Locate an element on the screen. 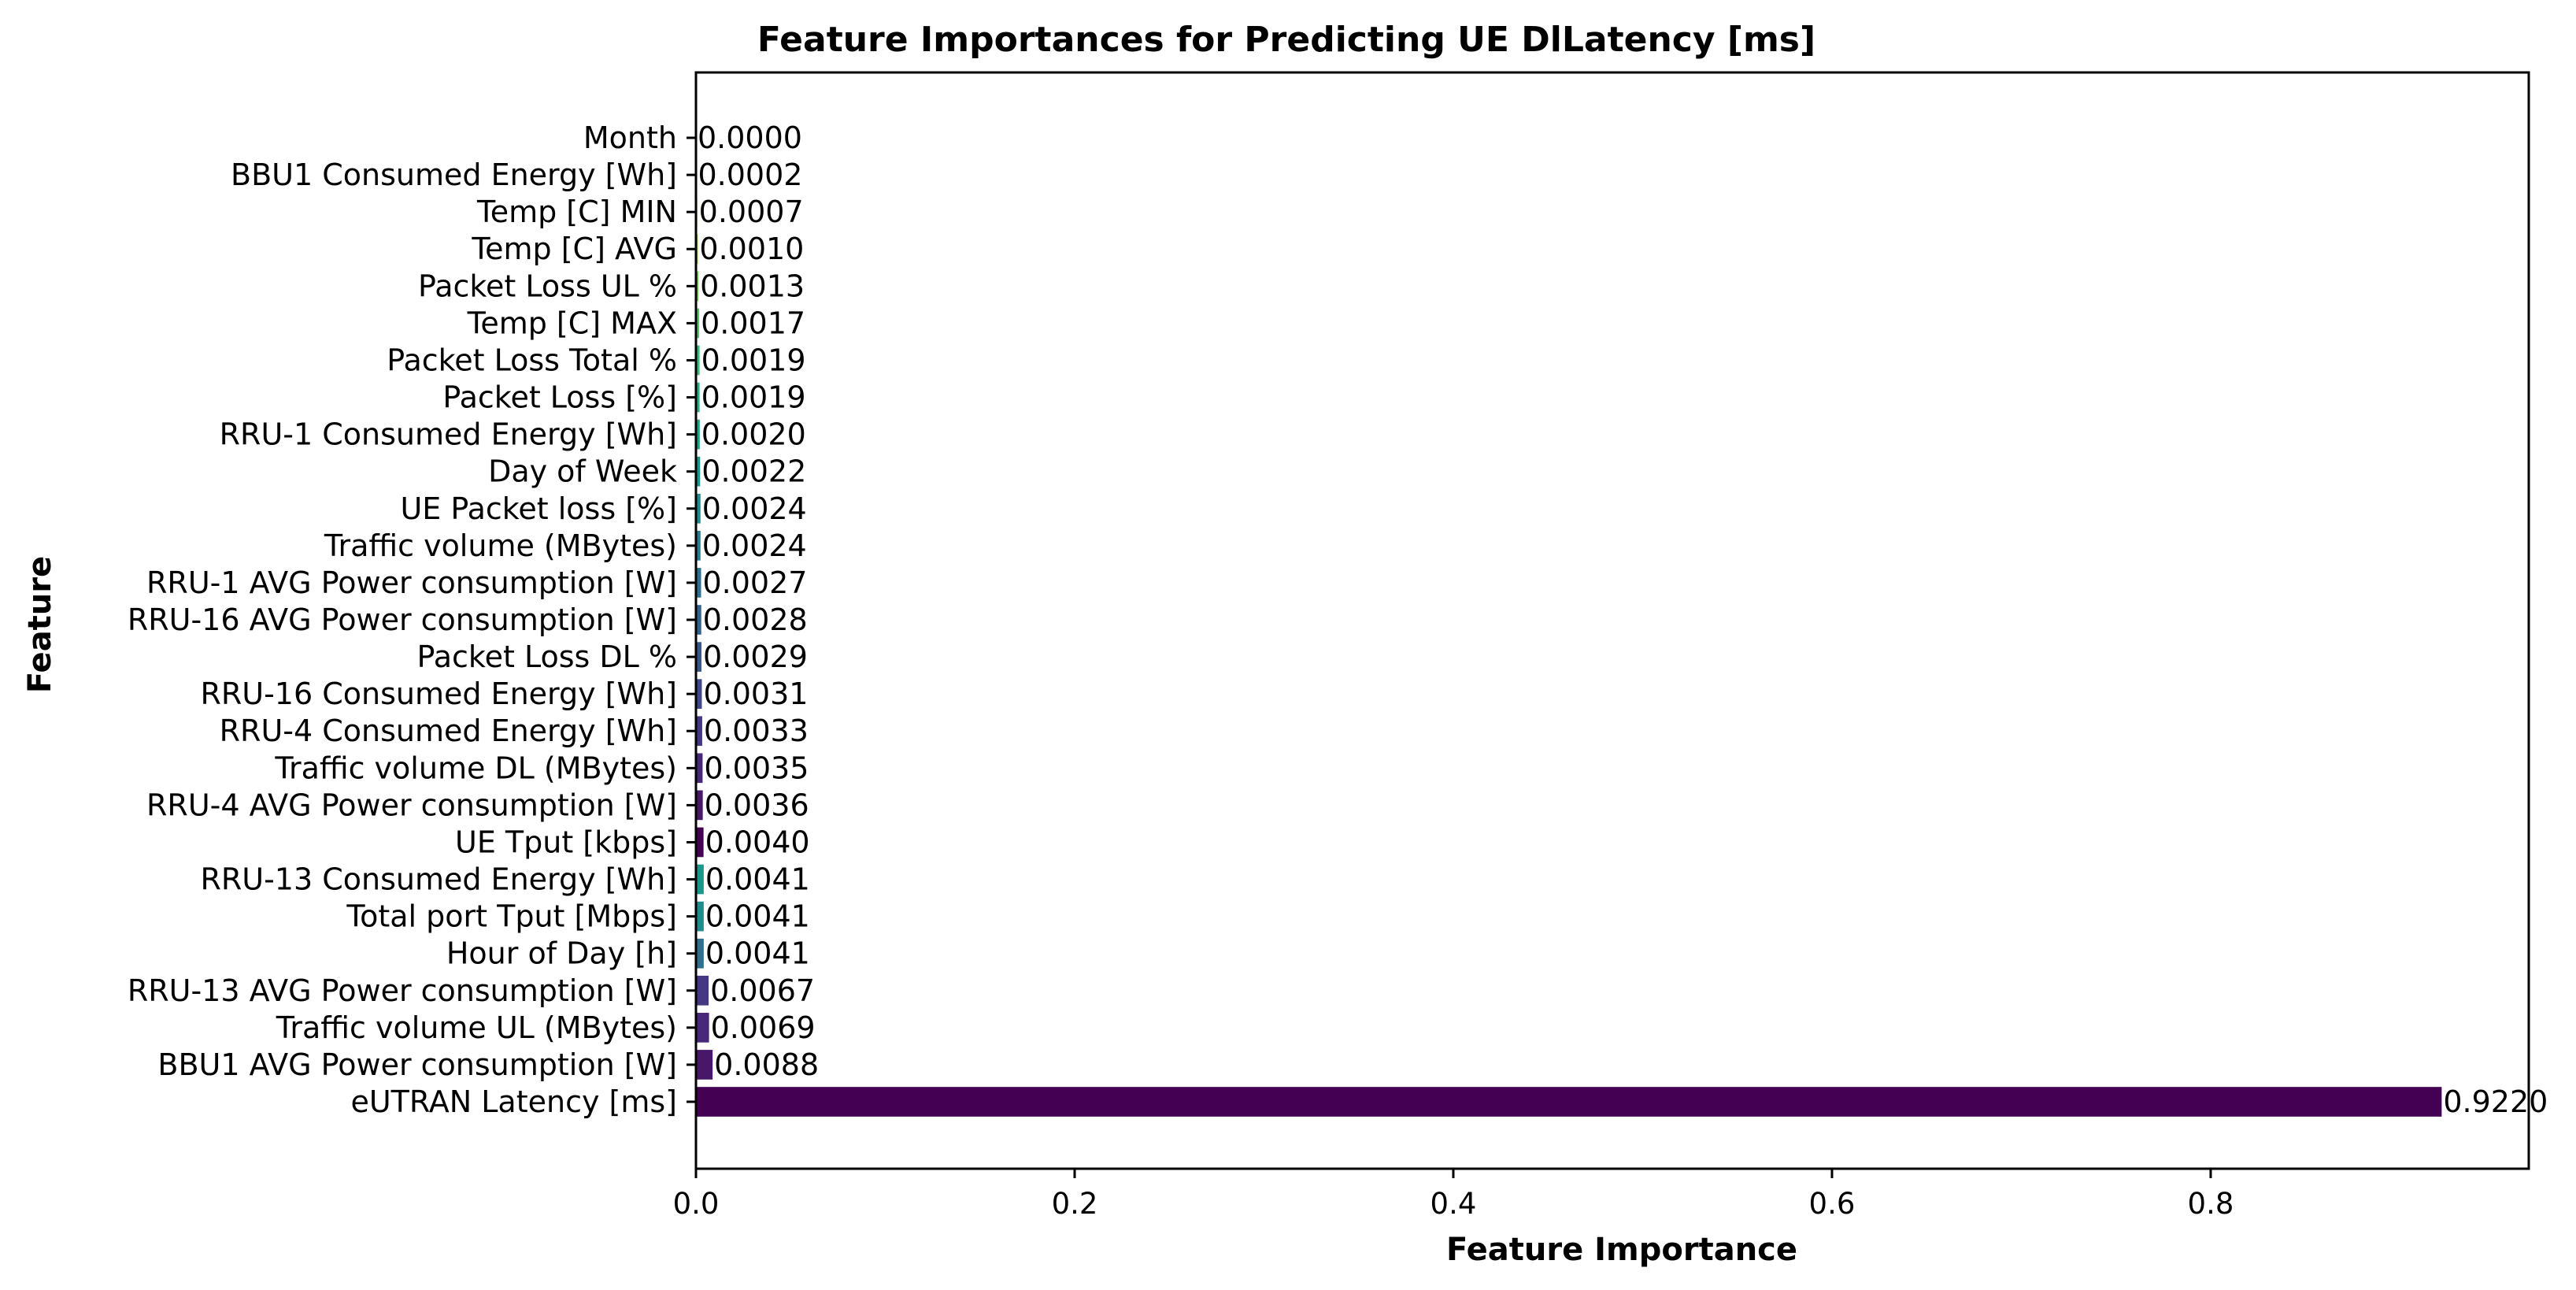 This screenshot has width=2576, height=1290. y-tick-label: Packet Loss DL % is located at coordinates (547, 656).